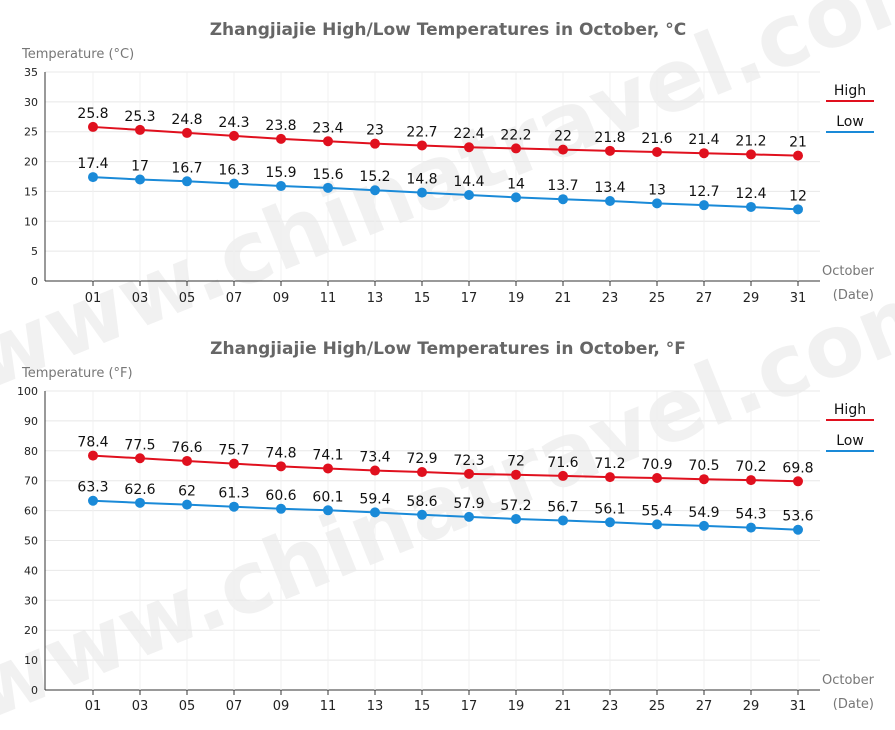  What do you see at coordinates (445, 141) in the screenshot?
I see `series-line-high` at bounding box center [445, 141].